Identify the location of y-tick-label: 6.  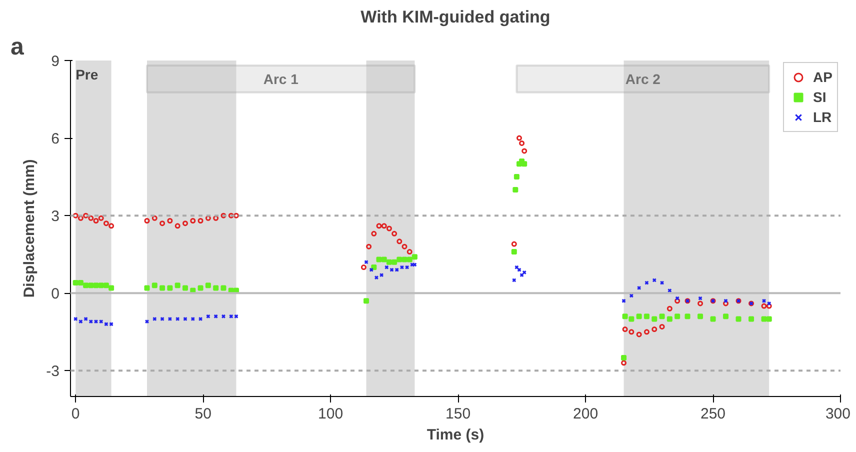
(55, 139).